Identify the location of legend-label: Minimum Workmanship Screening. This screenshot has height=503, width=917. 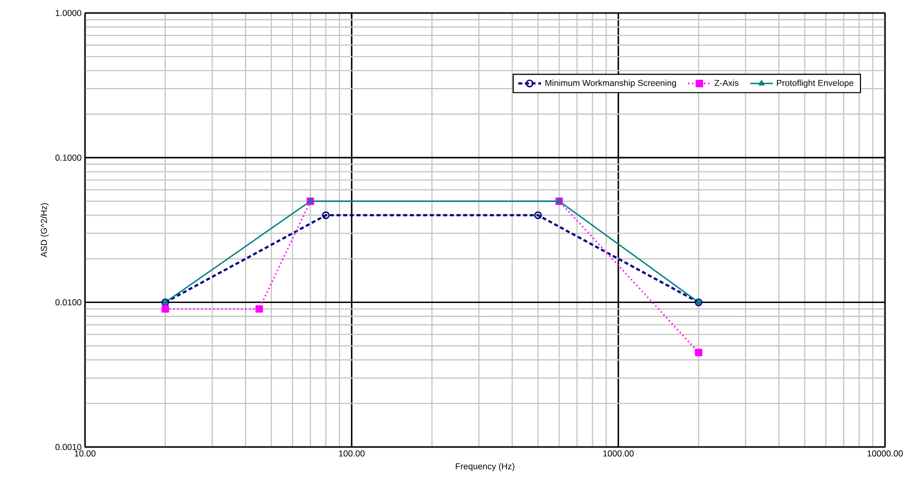
(610, 84).